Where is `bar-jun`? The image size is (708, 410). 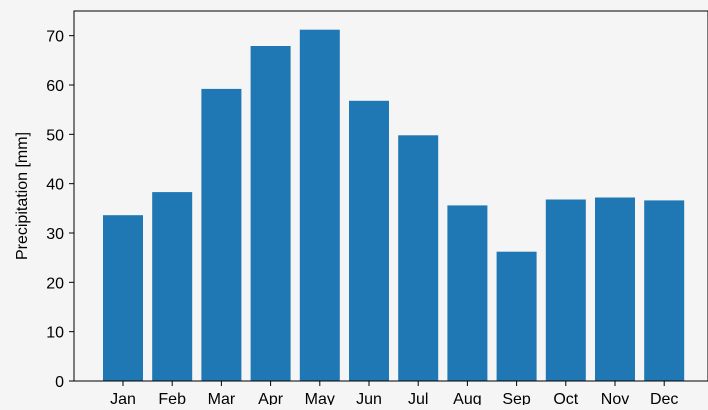 bar-jun is located at coordinates (369, 241).